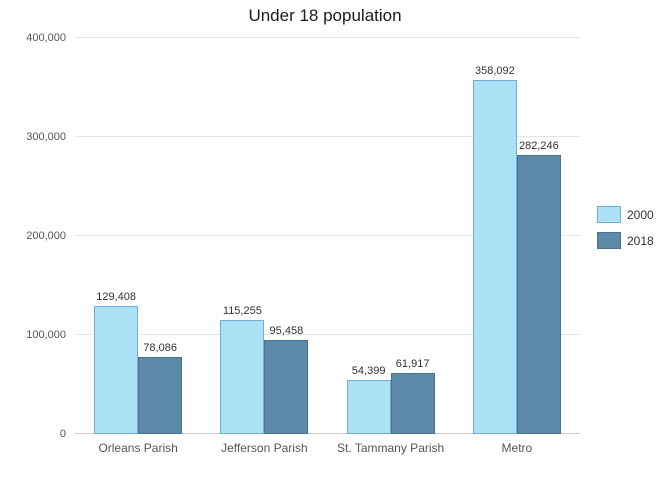 The height and width of the screenshot is (480, 672). What do you see at coordinates (538, 145) in the screenshot?
I see `bar-value-label: 282,246` at bounding box center [538, 145].